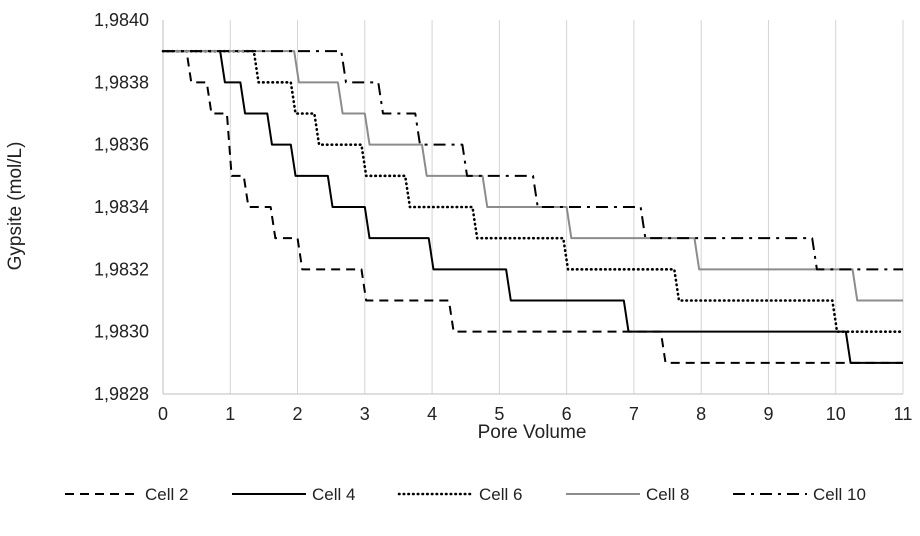 This screenshot has width=920, height=536. Describe the element at coordinates (121, 20) in the screenshot. I see `y-tick-label: 1,9840` at that location.